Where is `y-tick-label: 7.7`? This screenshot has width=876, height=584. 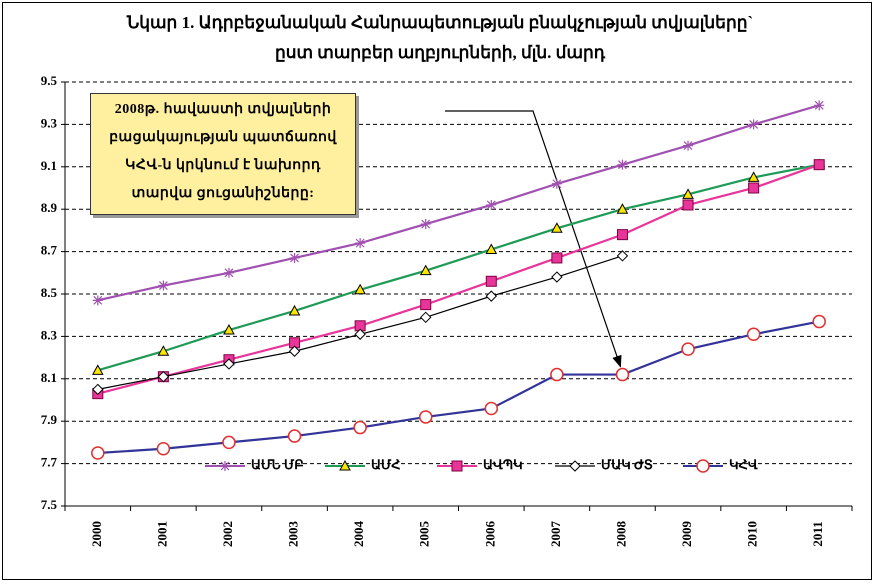 y-tick-label: 7.7 is located at coordinates (49, 462).